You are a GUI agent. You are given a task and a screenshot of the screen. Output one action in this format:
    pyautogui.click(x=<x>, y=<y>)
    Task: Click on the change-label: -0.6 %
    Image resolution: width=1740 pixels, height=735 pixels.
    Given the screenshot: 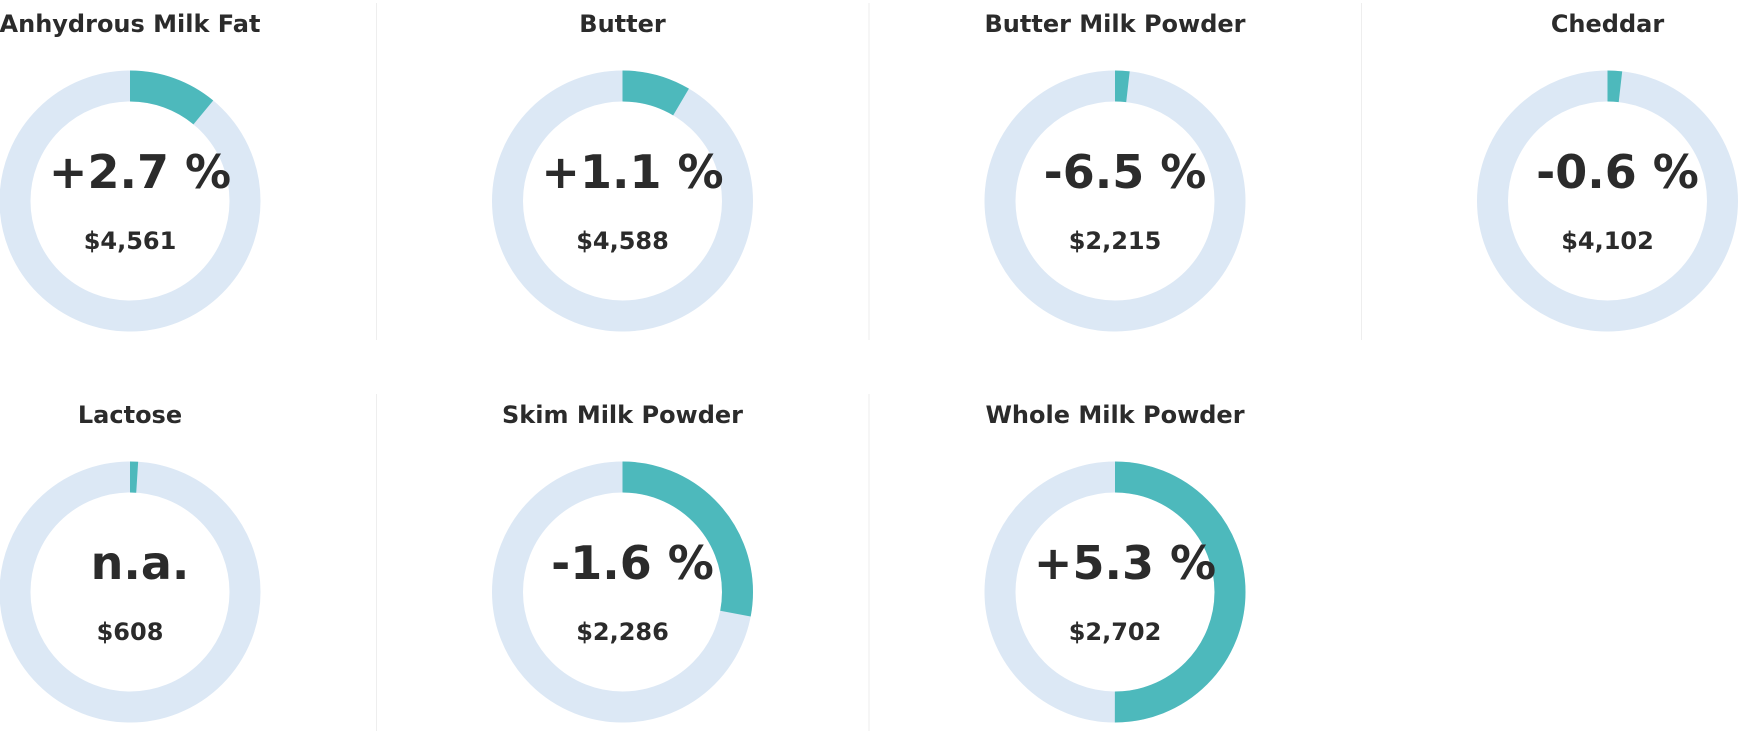 What is the action you would take?
    pyautogui.click(x=1617, y=172)
    